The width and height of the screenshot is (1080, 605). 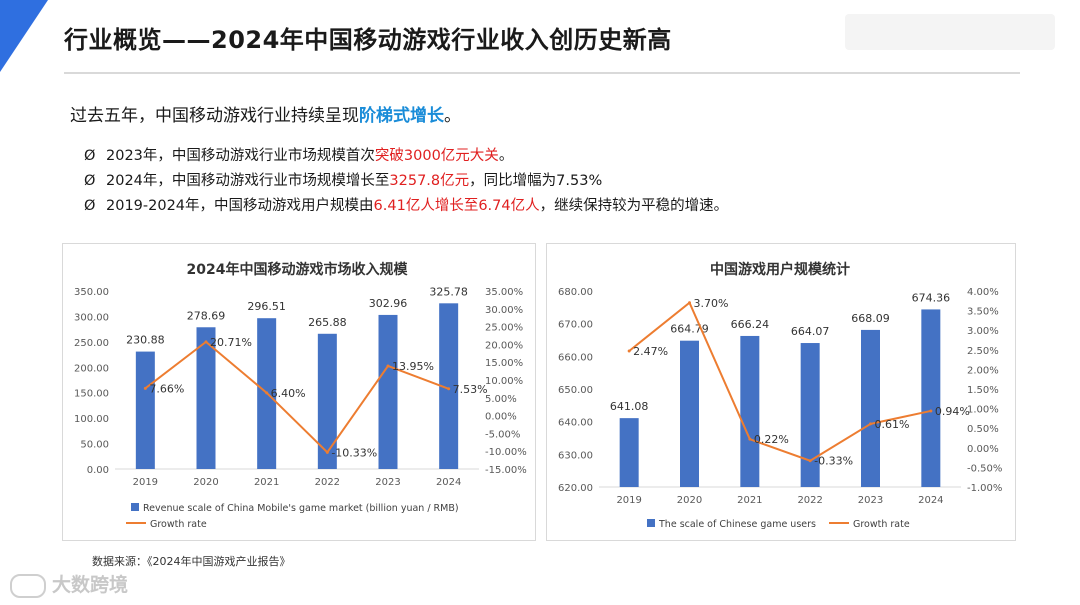 What do you see at coordinates (413, 366) in the screenshot?
I see `growth-rate-label: 13.95%` at bounding box center [413, 366].